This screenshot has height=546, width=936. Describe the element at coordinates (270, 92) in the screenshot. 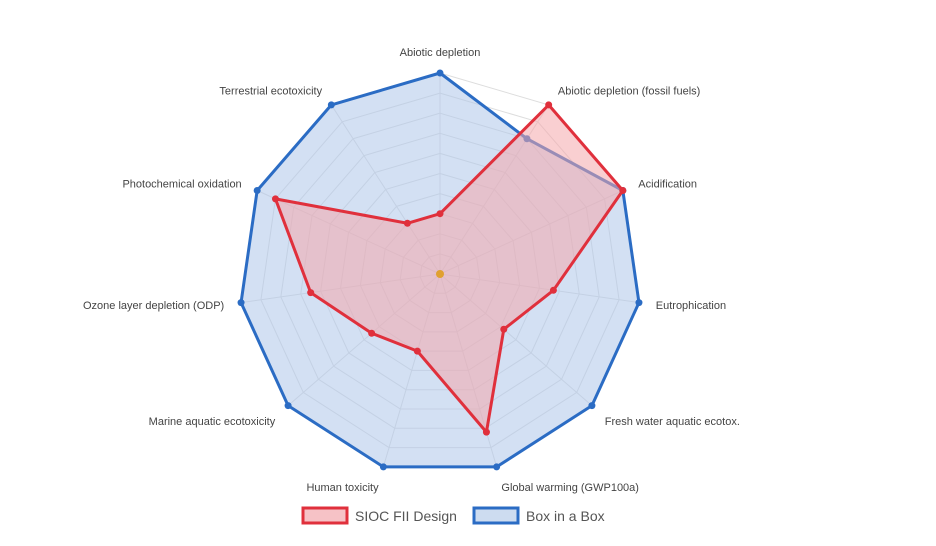

I see `axis-label-10: Terrestrial ecotoxicity` at that location.